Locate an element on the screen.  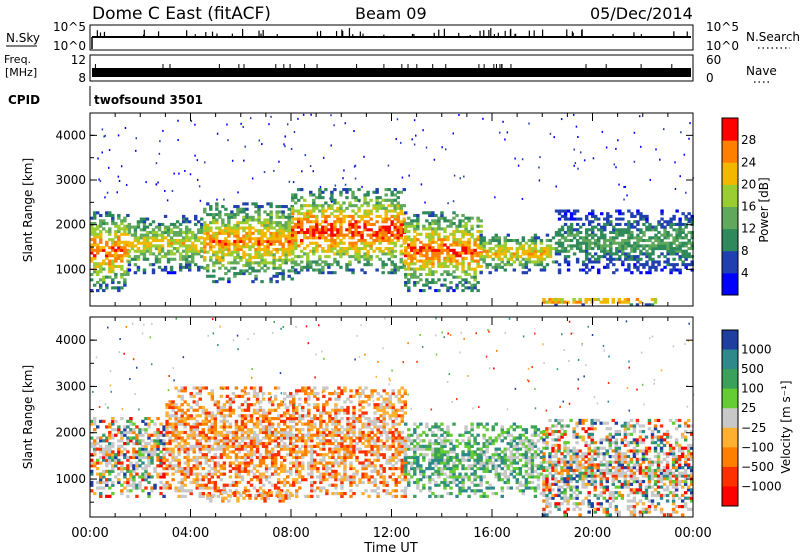
y-tick-label: 3000 is located at coordinates (70, 180).